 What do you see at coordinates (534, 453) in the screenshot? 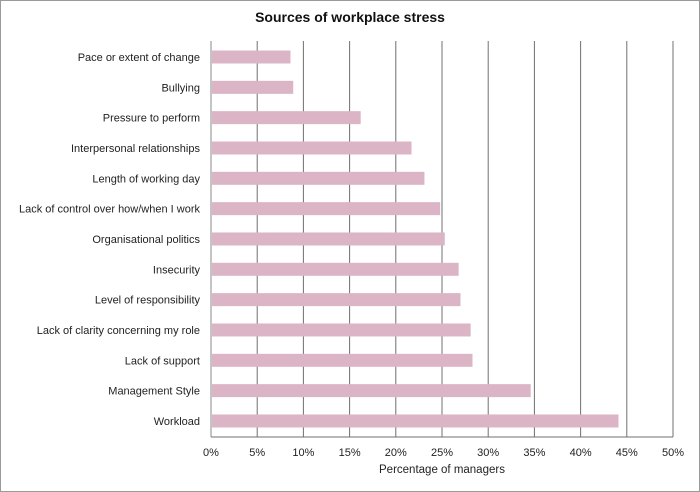
I see `x-tick-label: 35%` at bounding box center [534, 453].